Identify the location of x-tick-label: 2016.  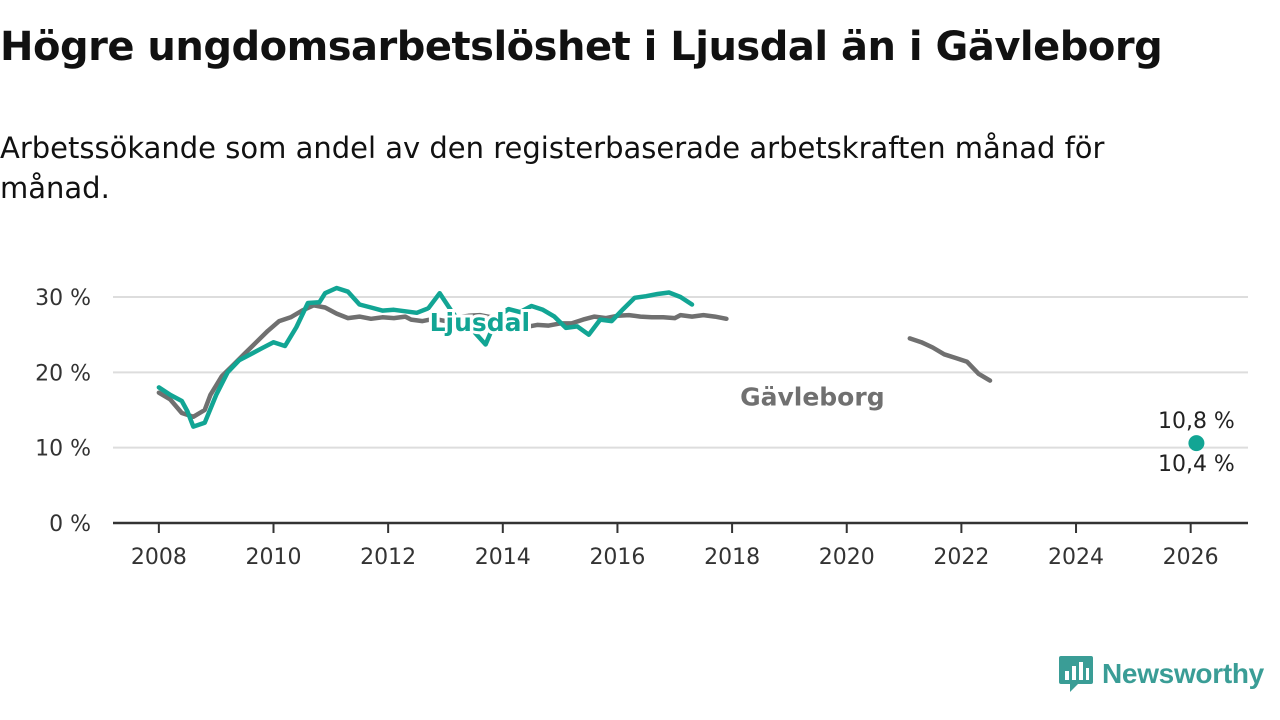
(617, 557).